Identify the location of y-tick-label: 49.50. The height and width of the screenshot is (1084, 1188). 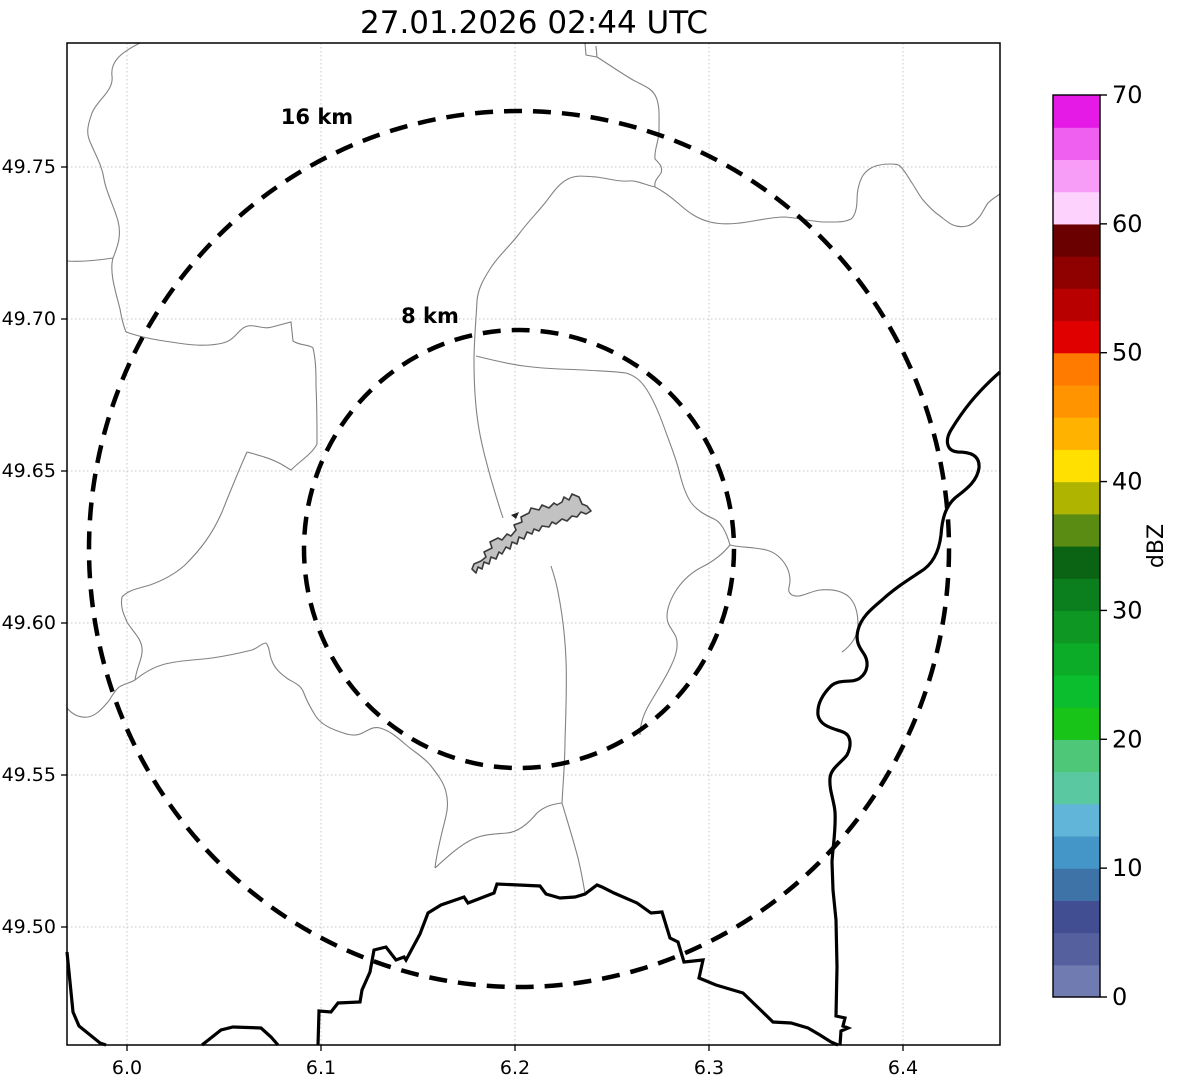
(29, 927).